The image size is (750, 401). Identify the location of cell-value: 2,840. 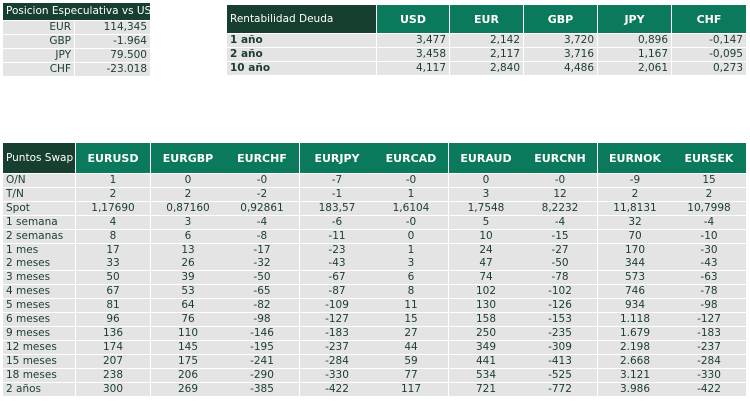
(486, 68).